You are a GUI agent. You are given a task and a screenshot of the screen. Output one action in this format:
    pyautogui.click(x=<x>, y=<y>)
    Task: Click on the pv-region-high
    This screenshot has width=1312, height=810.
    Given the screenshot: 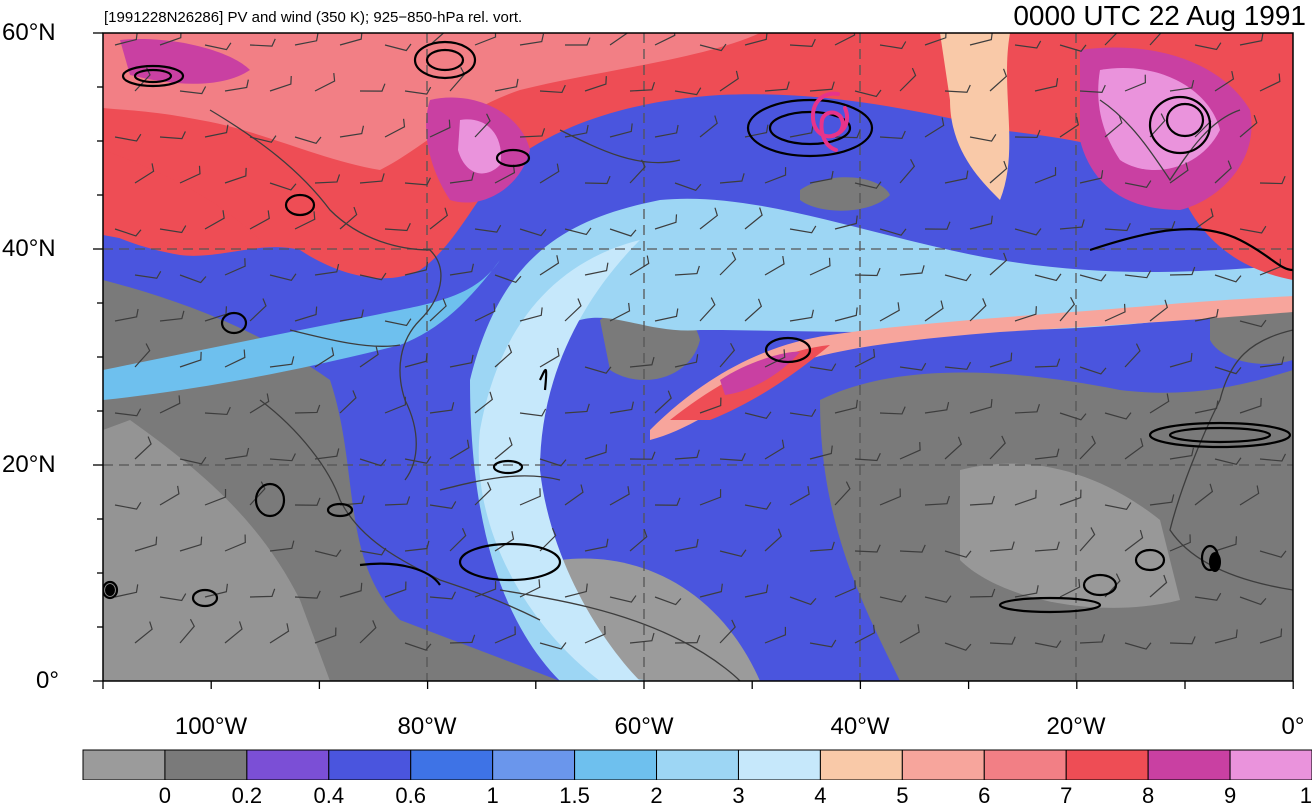 What is the action you would take?
    pyautogui.click(x=185, y=61)
    